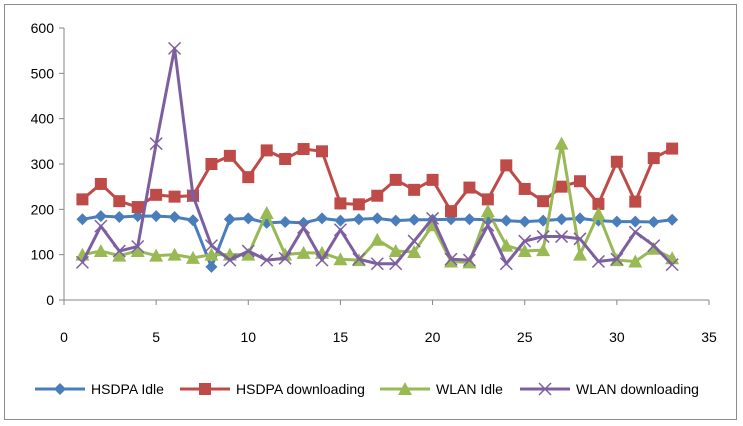  I want to click on x-tick-label: 35, so click(709, 337).